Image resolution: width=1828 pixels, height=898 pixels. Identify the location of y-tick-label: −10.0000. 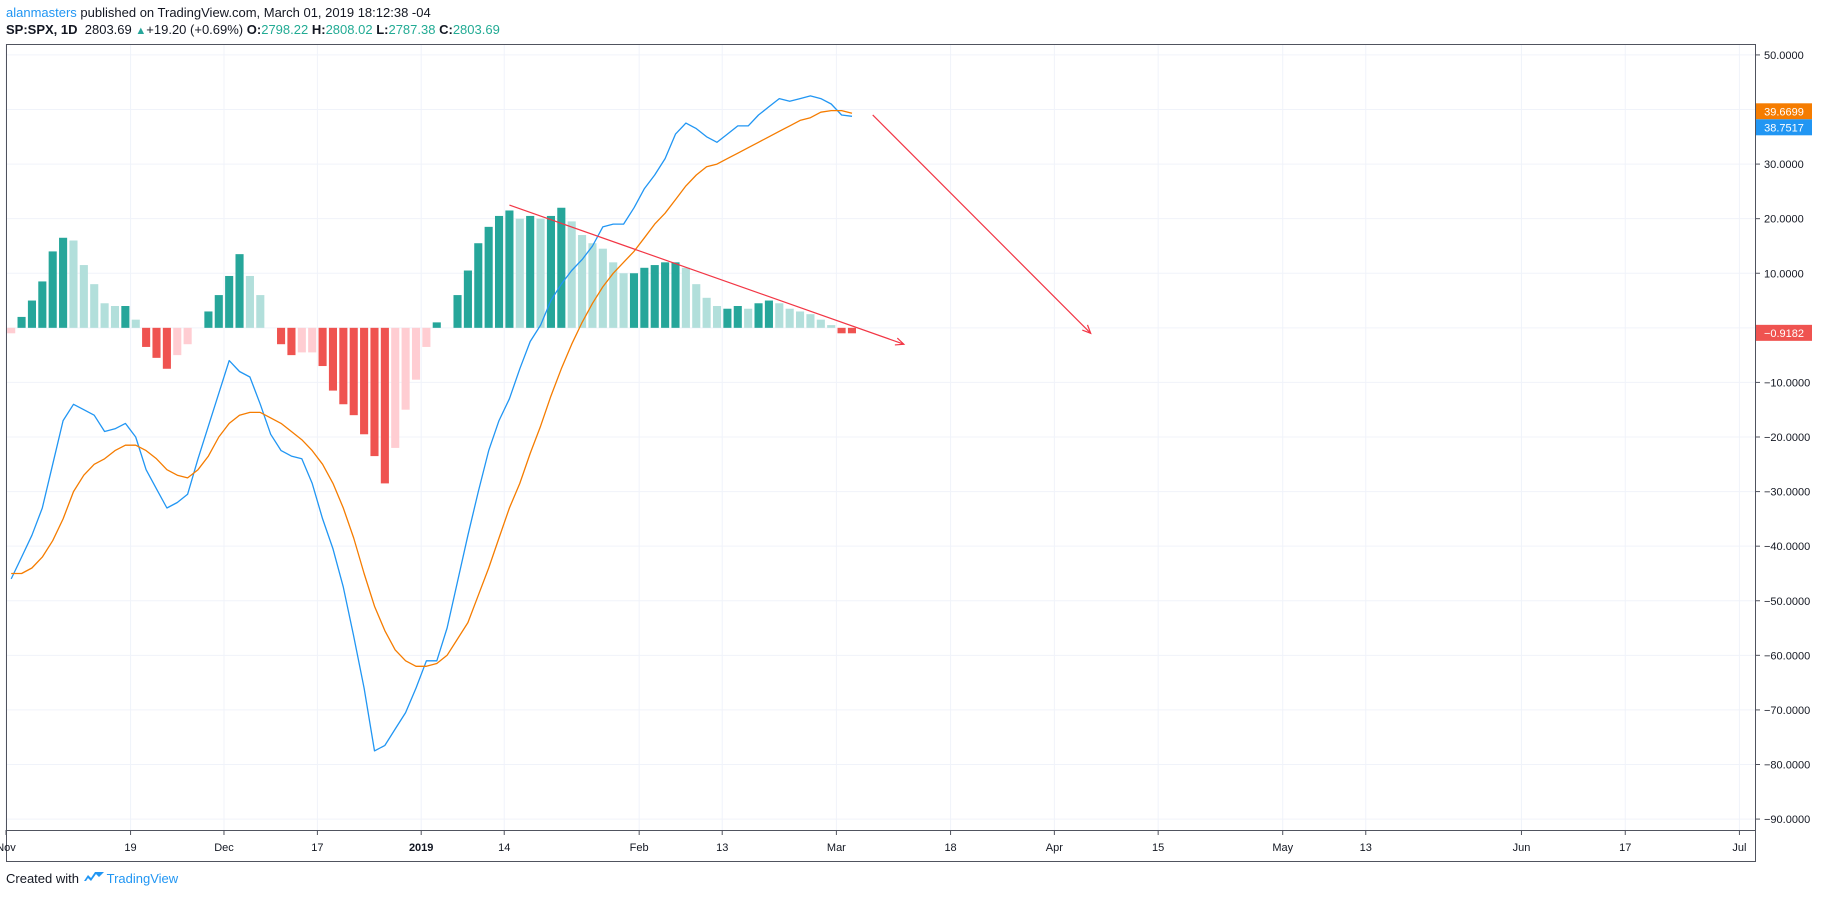
(1787, 383).